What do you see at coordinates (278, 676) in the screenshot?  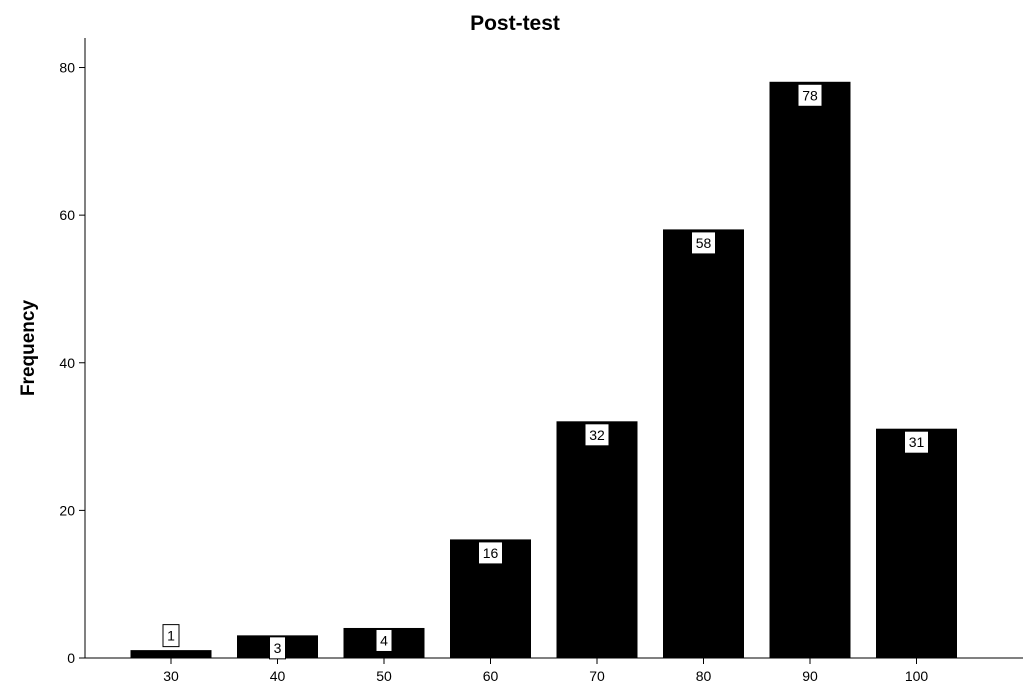 I see `x-tick-label: 40` at bounding box center [278, 676].